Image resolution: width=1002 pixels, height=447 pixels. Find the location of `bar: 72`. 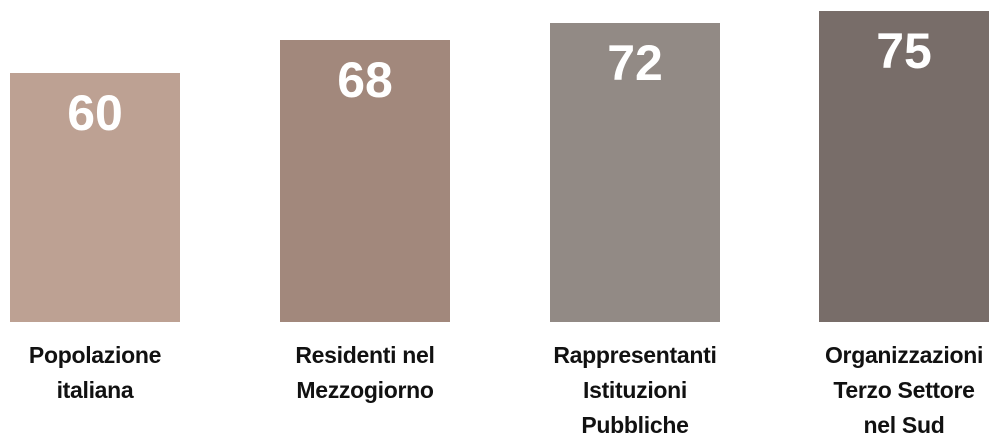

bar: 72 is located at coordinates (635, 172).